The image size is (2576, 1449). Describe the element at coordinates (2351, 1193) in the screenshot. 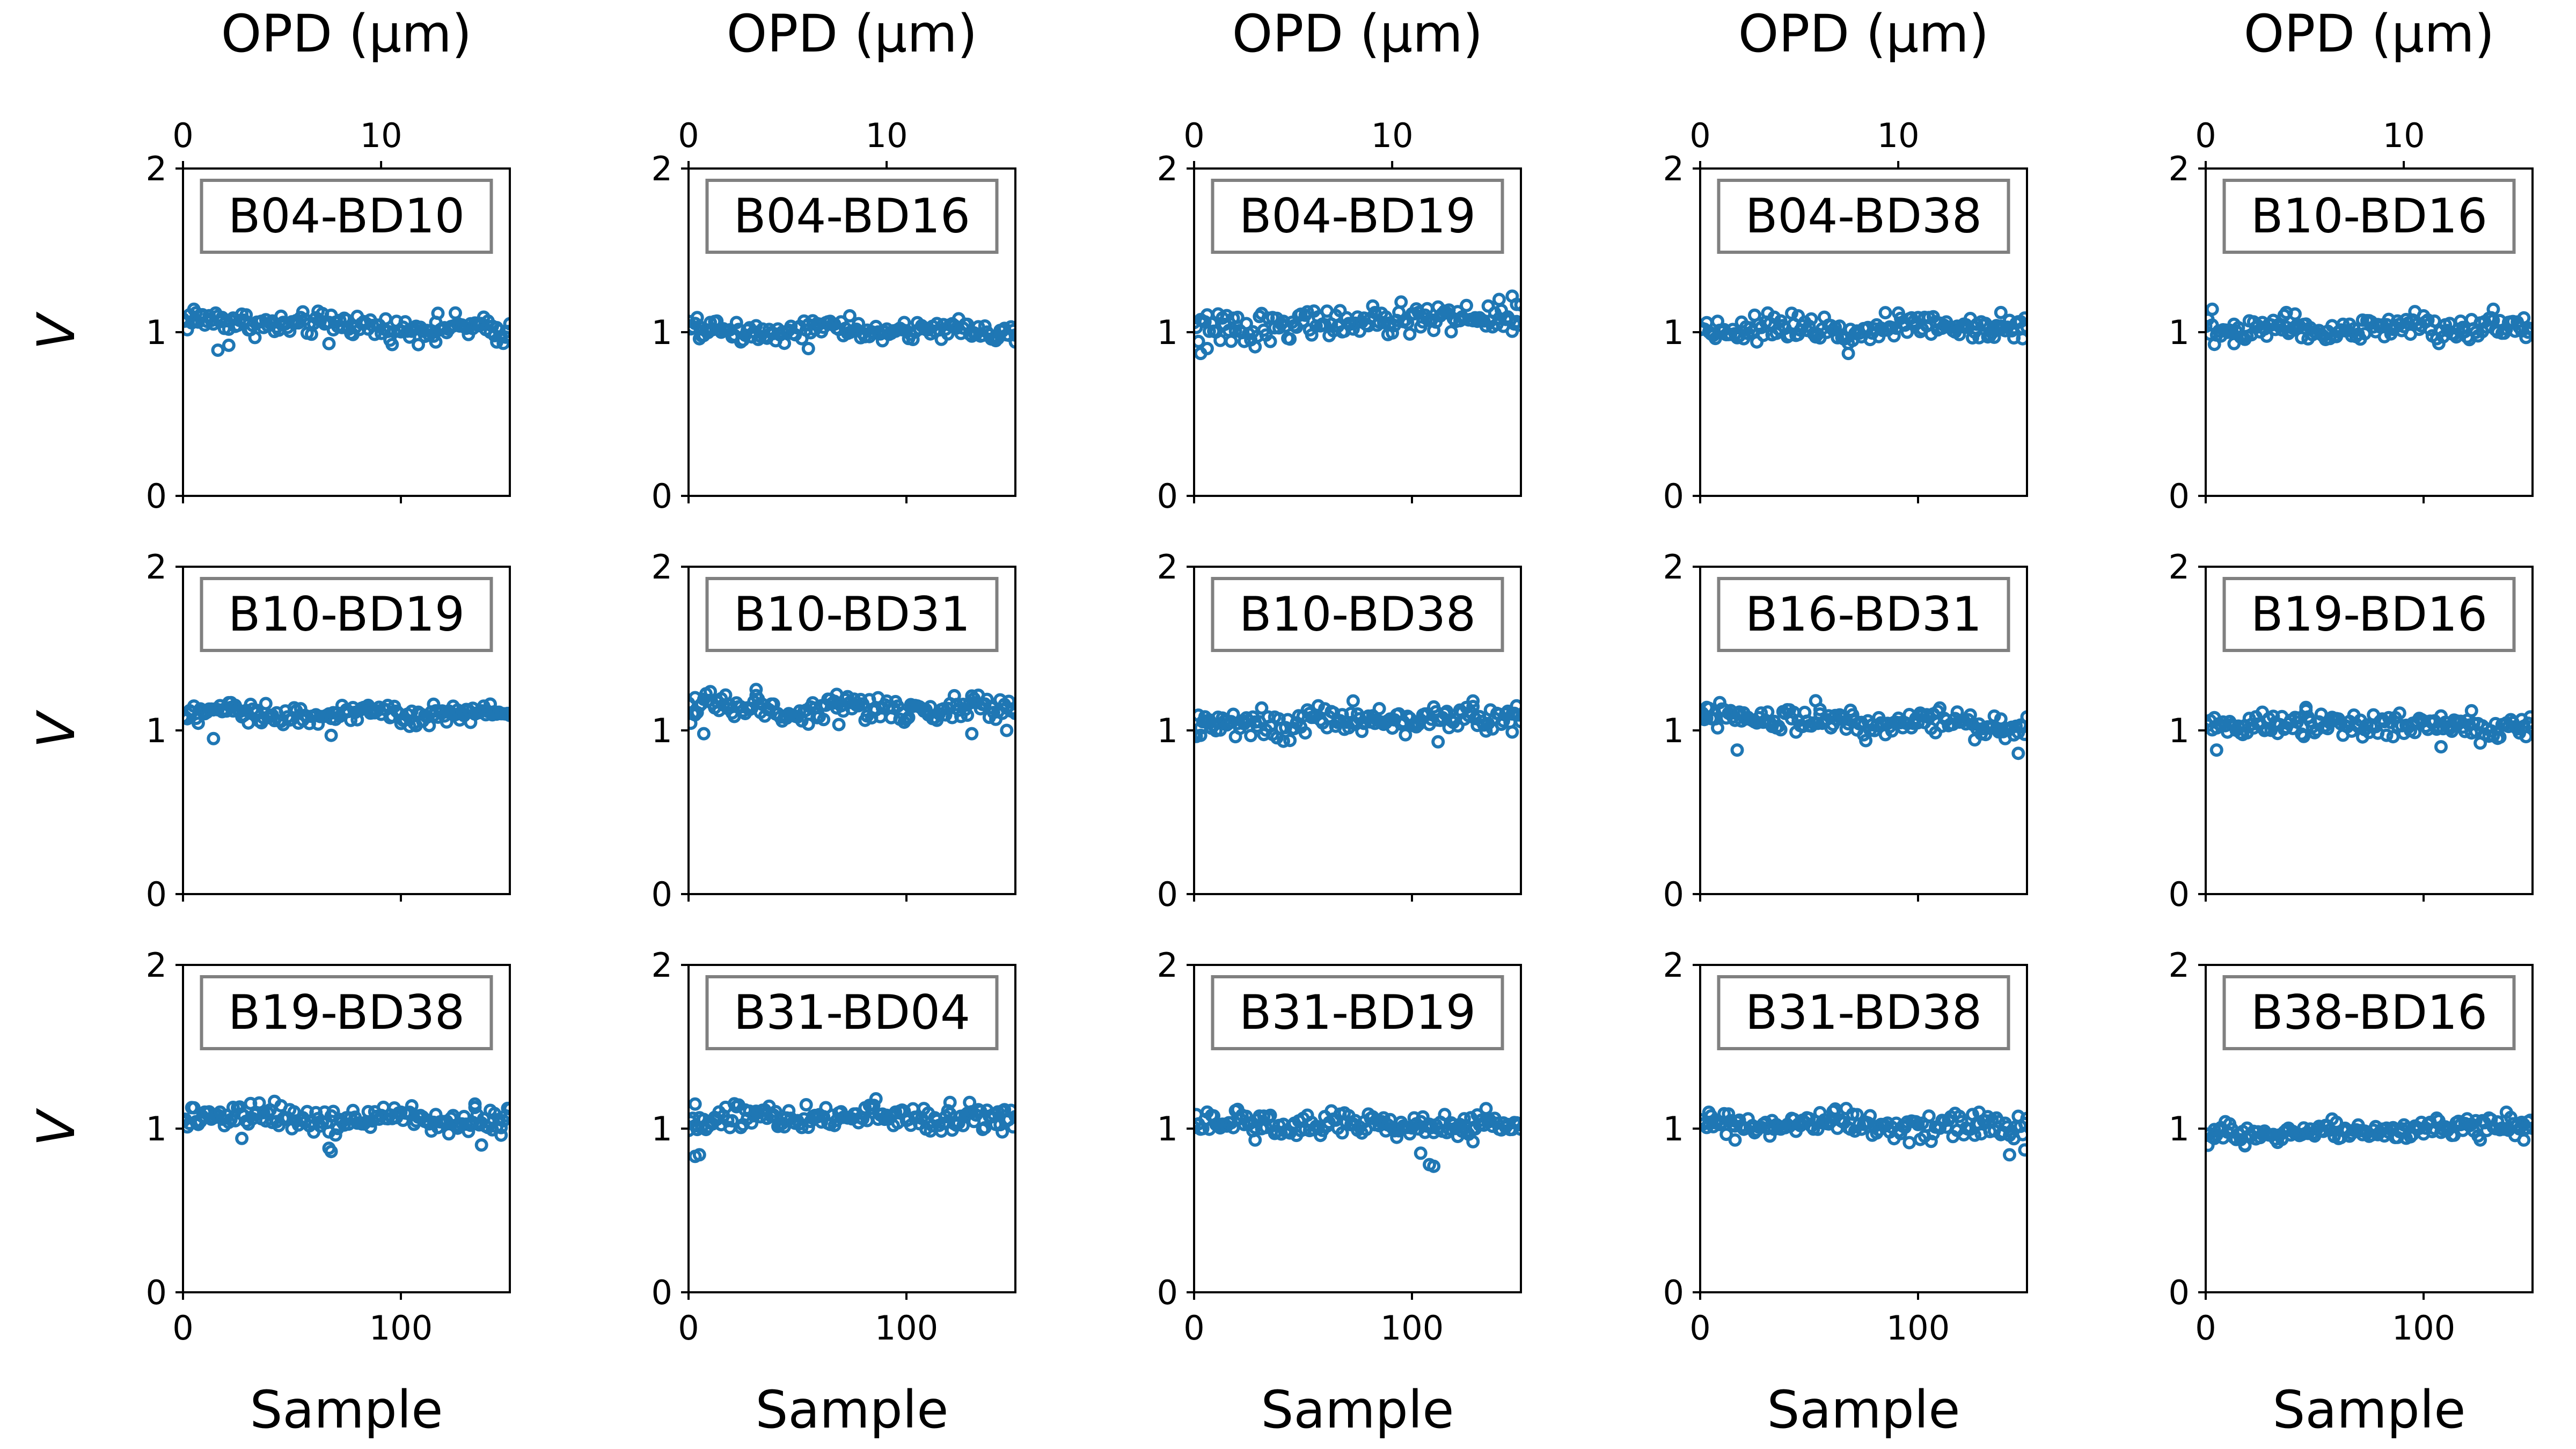

I see `panel-b38-bd16: 0 1 2 0 100 Sample B38-BD16` at that location.